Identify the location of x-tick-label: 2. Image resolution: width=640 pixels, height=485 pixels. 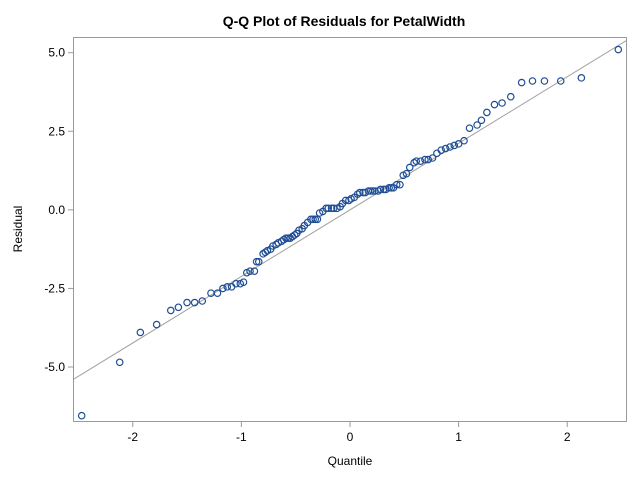
(567, 437).